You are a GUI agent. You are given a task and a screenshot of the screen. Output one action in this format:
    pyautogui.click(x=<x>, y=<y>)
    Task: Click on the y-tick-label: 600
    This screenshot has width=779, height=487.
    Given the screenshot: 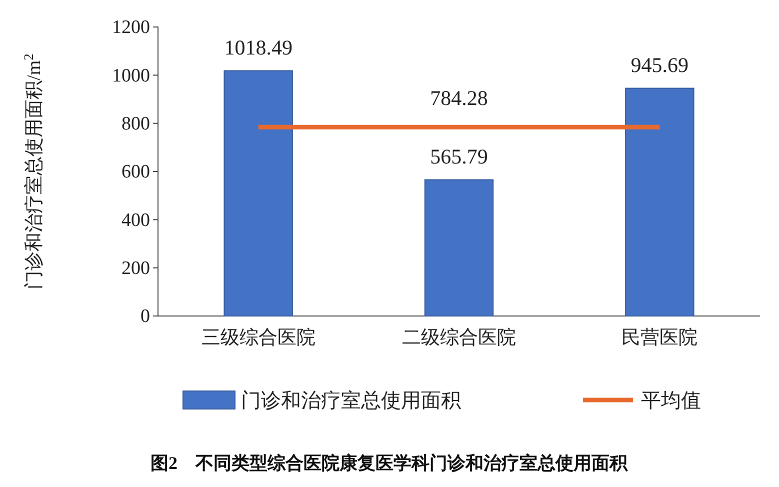 What is the action you would take?
    pyautogui.click(x=136, y=172)
    